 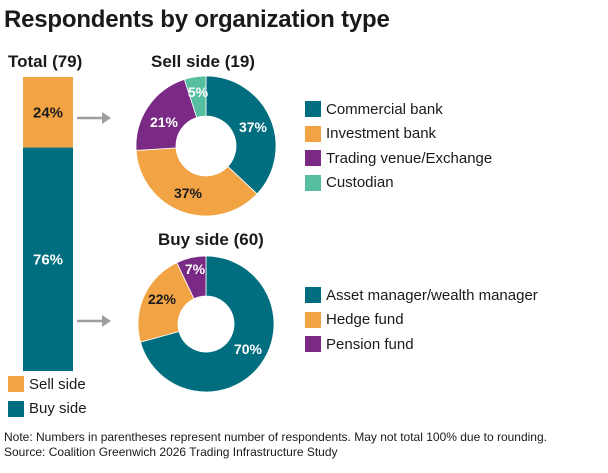 I want to click on legend-label: Trading venue/Exchange, so click(x=409, y=158).